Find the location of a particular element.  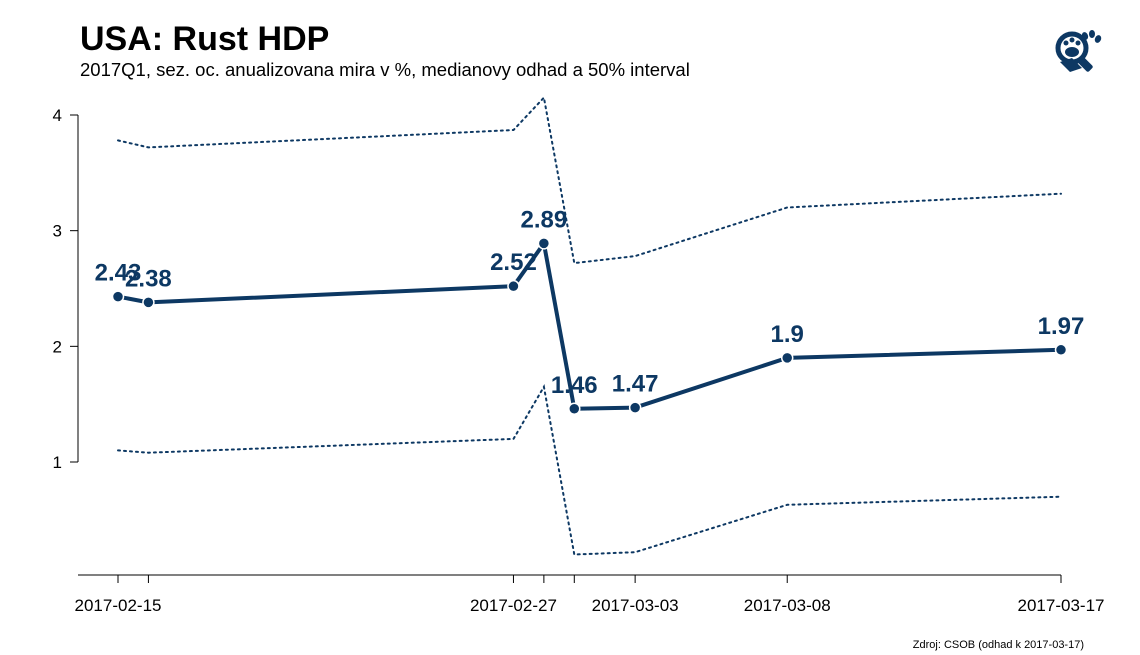

y-tick-label: 4 is located at coordinates (57, 115).